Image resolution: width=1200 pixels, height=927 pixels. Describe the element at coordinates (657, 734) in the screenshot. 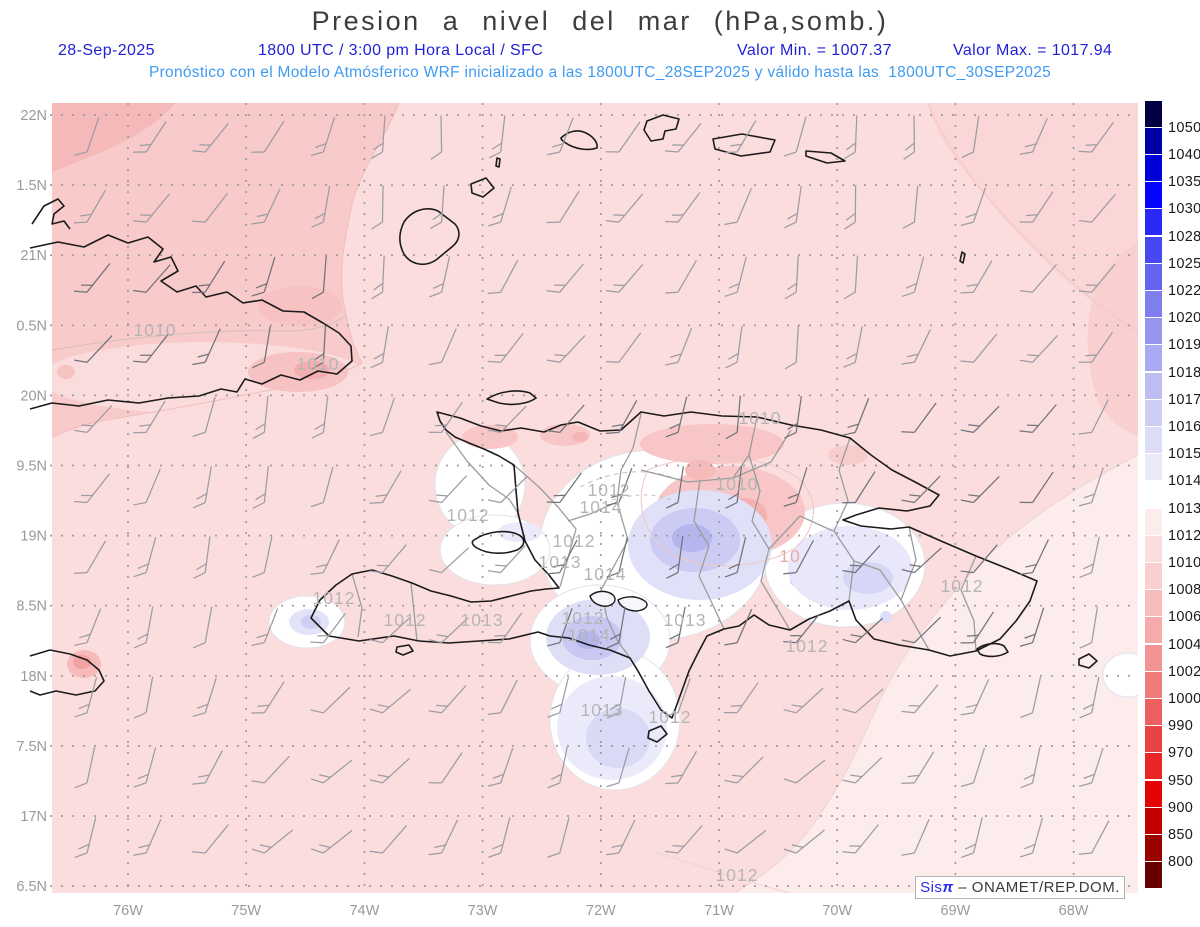

I see `coast-beata` at that location.